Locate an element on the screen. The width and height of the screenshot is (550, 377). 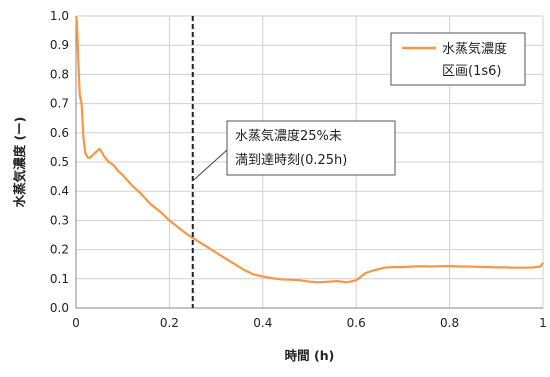
annotation: 水蒸気濃度25%未 満到達時刻(0.25h) is located at coordinates (294, 150).